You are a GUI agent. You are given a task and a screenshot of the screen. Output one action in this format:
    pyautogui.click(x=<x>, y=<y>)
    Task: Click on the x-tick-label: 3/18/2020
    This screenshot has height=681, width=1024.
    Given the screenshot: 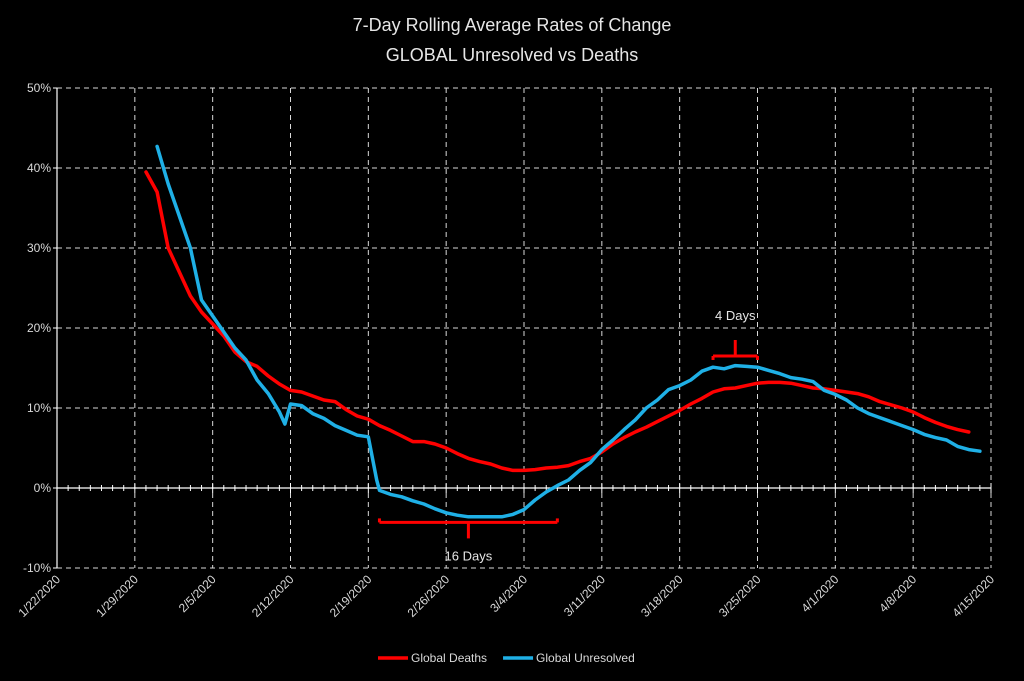 What is the action you would take?
    pyautogui.click(x=662, y=596)
    